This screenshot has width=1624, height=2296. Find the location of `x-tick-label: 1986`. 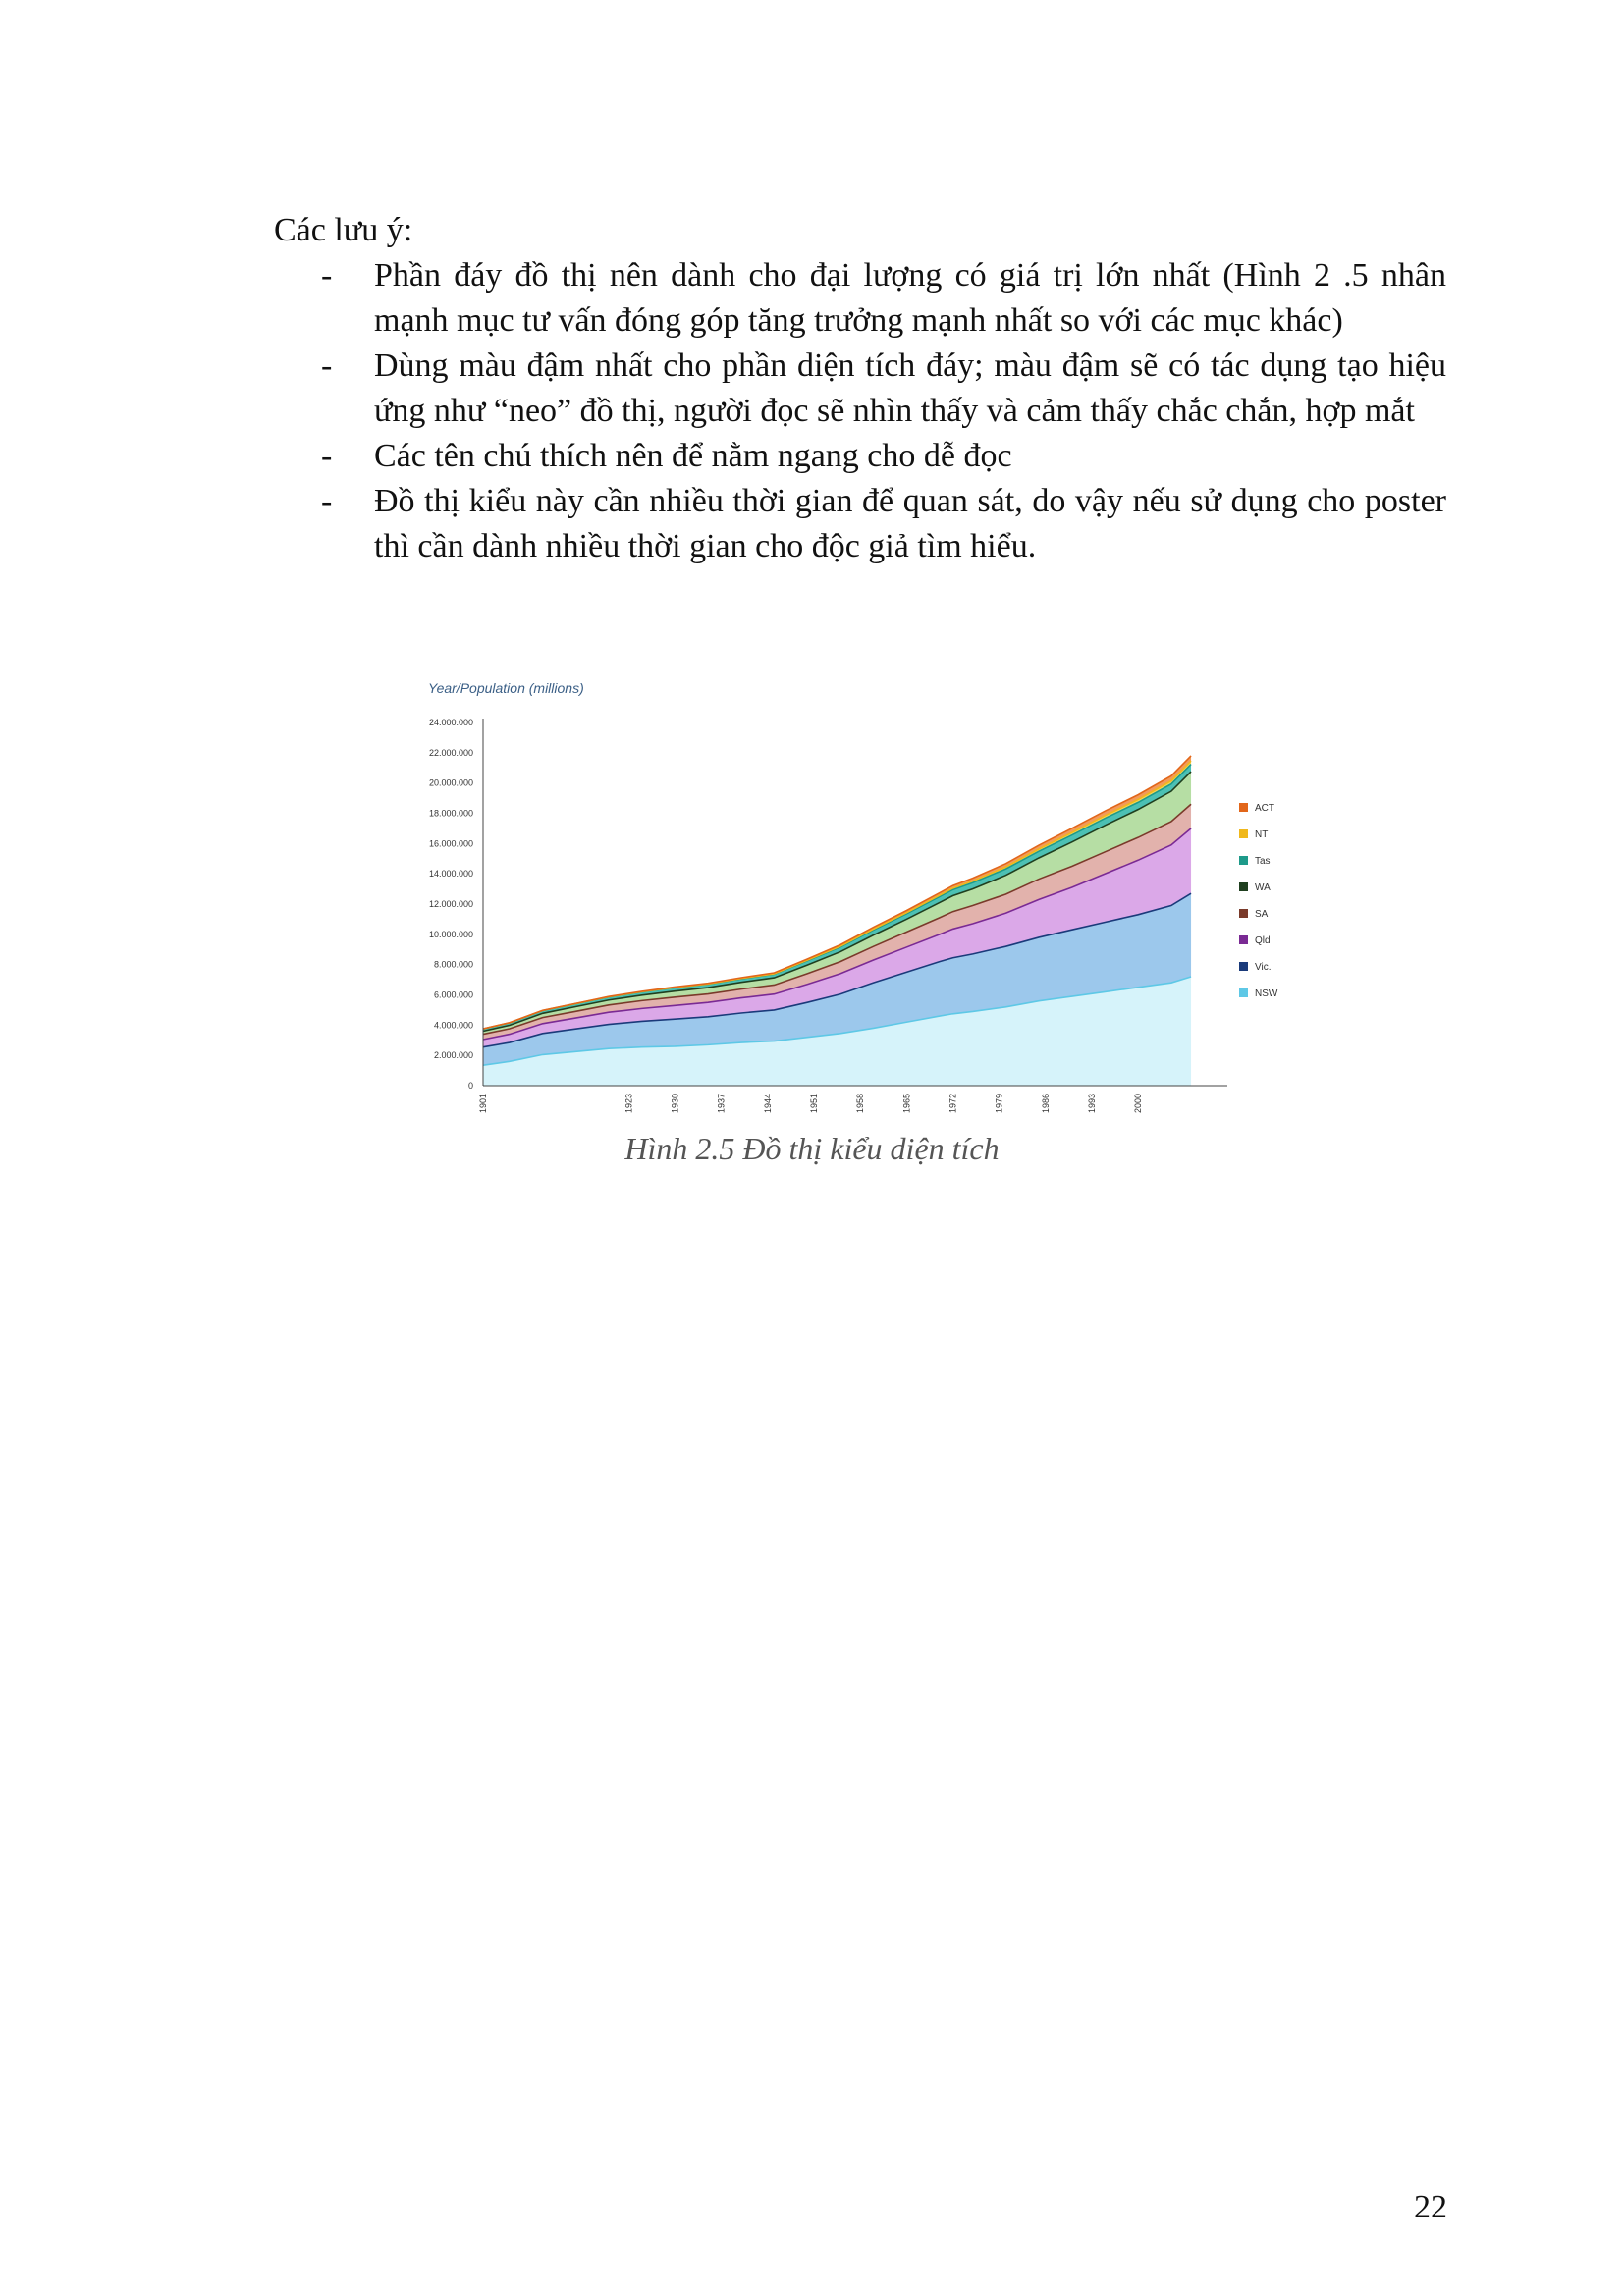

x-tick-label: 1986 is located at coordinates (1046, 1103).